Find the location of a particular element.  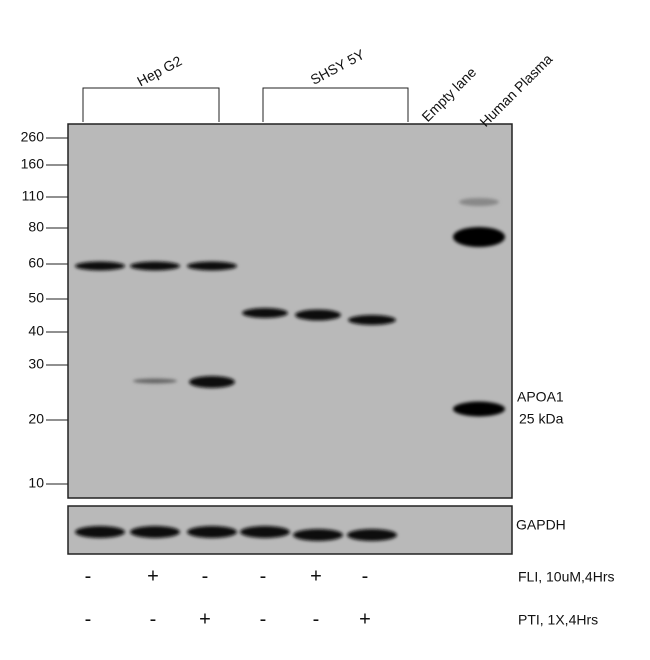

marker-label: 110 is located at coordinates (33, 196).